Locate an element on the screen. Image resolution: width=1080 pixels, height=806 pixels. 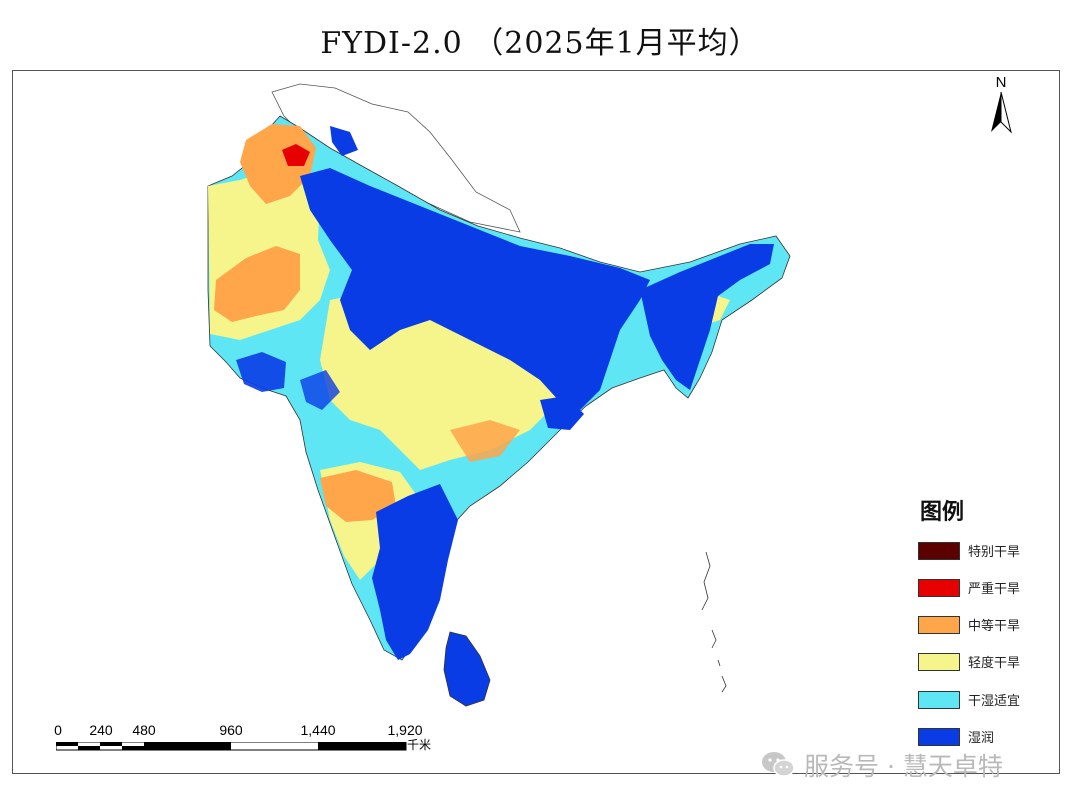
region-wet-gujarat is located at coordinates (261, 372).